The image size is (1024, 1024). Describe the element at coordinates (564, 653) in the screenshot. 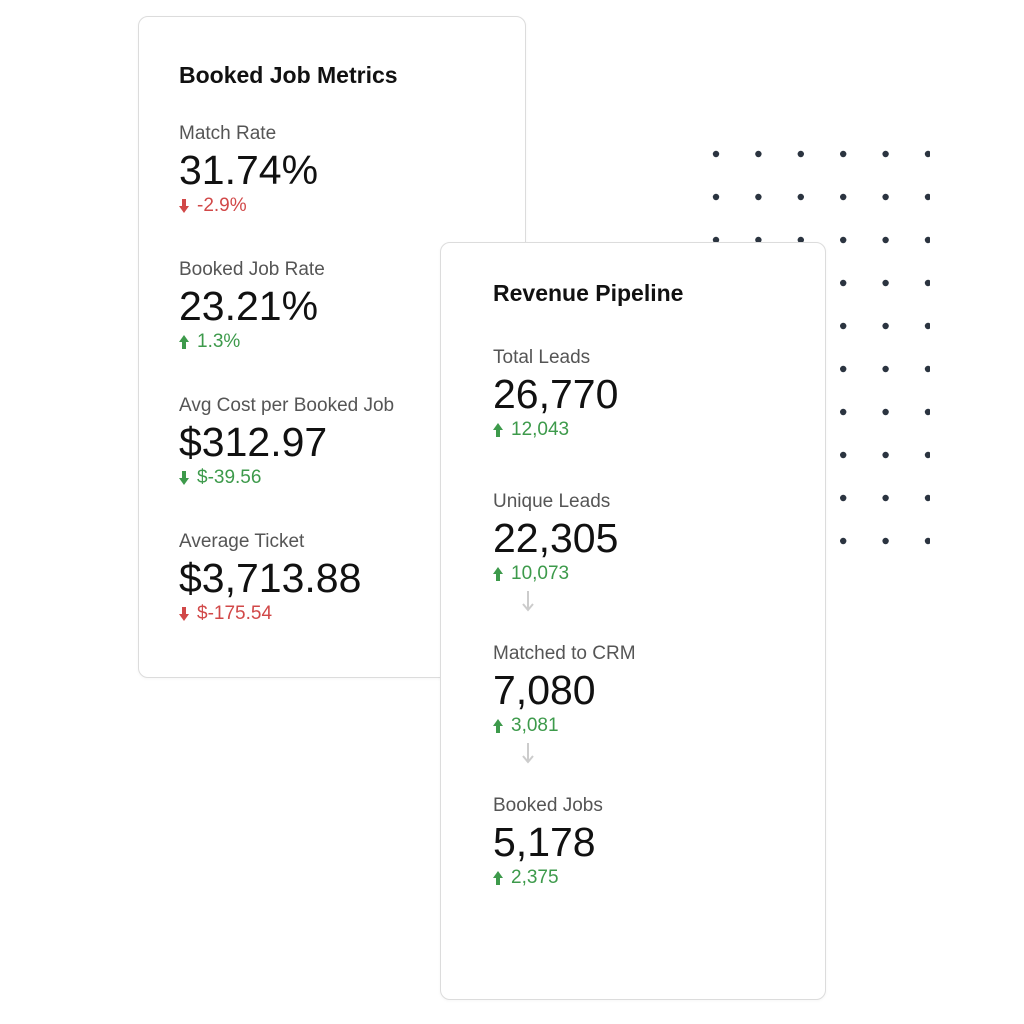

I see `metric-label: Matched to CRM` at that location.